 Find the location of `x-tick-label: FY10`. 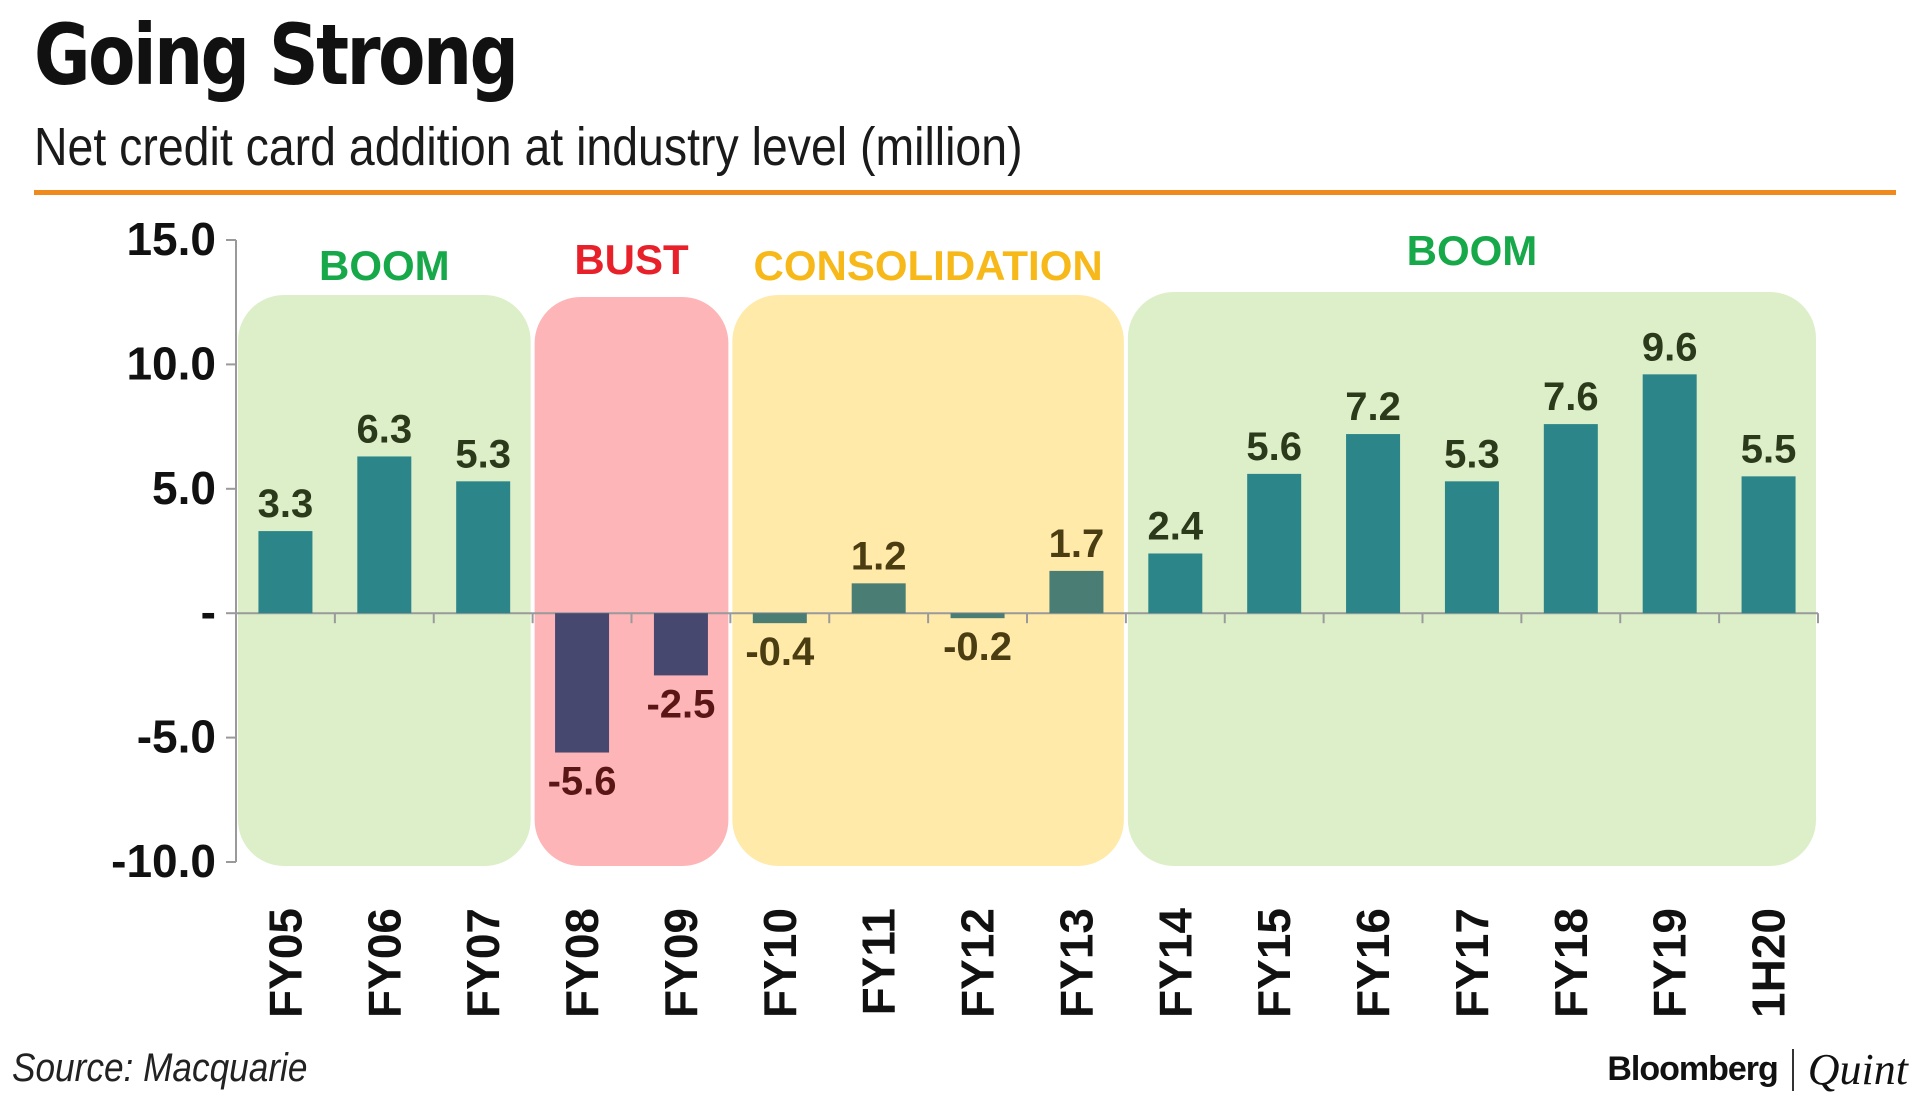

x-tick-label: FY10 is located at coordinates (780, 963).